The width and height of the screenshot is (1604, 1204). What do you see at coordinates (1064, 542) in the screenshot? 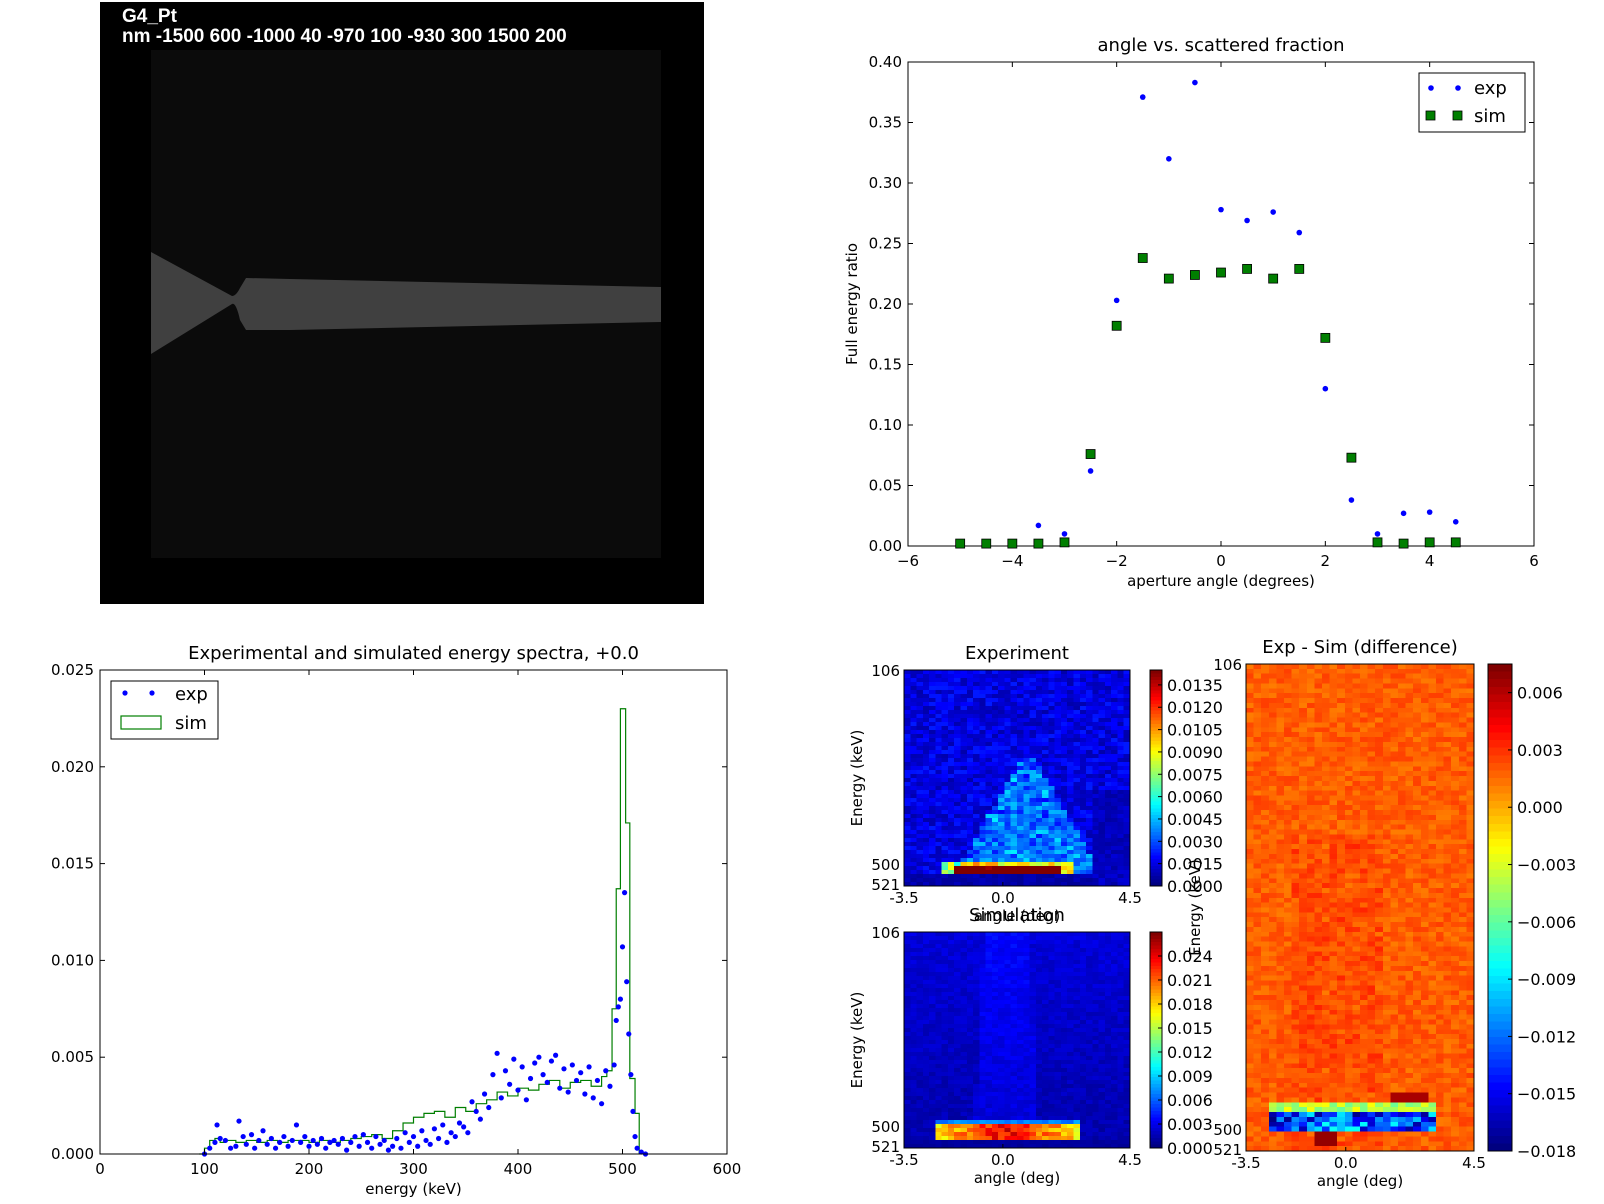
I see `sim-data-point` at bounding box center [1064, 542].